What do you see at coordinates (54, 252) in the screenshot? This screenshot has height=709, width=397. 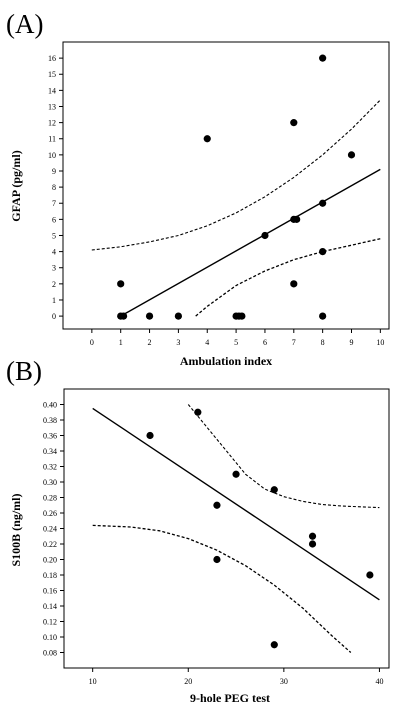 I see `panel-a-y-tick-label: 4` at bounding box center [54, 252].